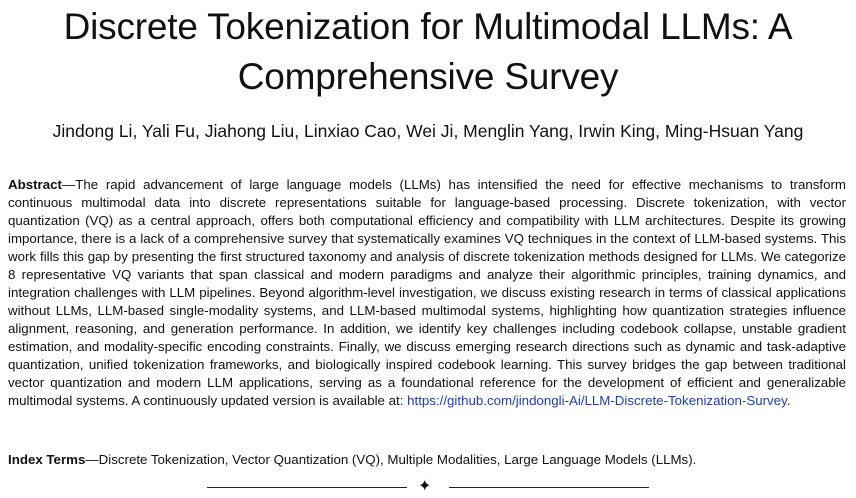 Image resolution: width=856 pixels, height=498 pixels. What do you see at coordinates (307, 487) in the screenshot?
I see `divider-line-left` at bounding box center [307, 487].